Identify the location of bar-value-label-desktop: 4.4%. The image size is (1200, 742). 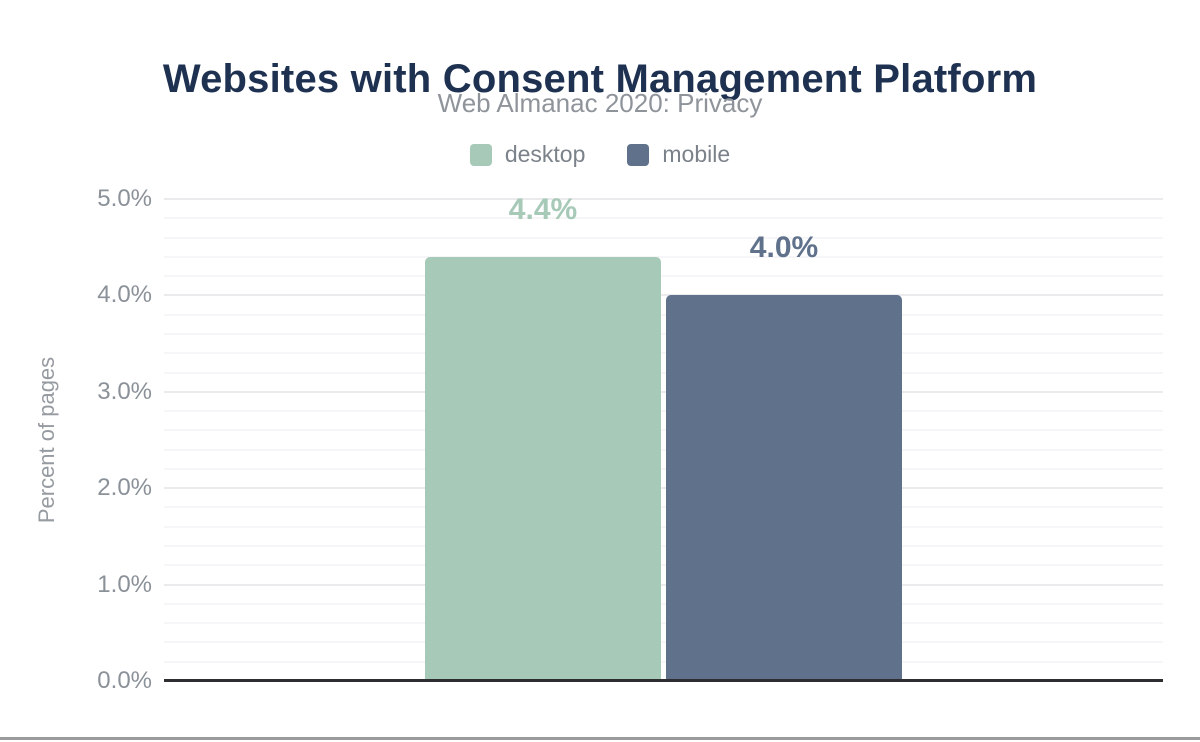
(543, 209).